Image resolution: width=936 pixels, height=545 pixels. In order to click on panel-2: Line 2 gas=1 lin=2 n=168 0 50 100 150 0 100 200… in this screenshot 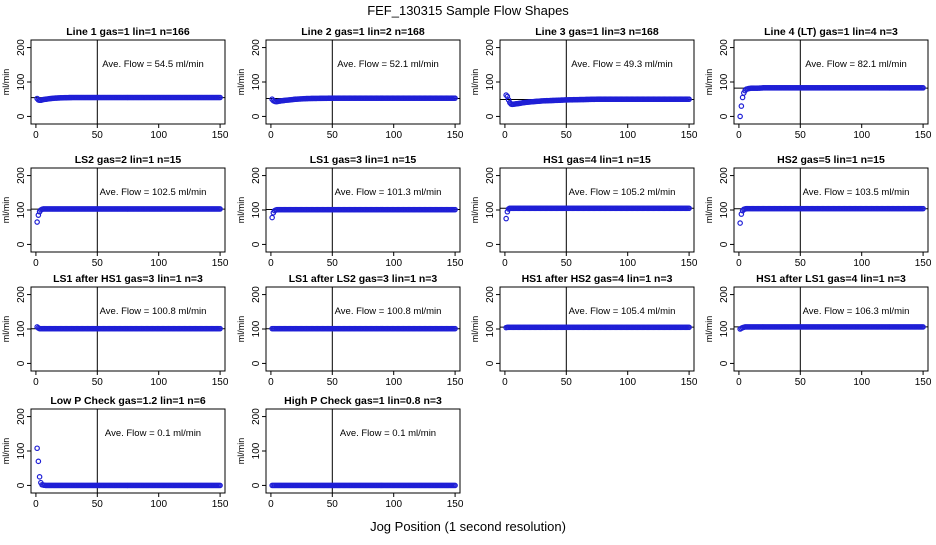, I will do `click(350, 83)`.